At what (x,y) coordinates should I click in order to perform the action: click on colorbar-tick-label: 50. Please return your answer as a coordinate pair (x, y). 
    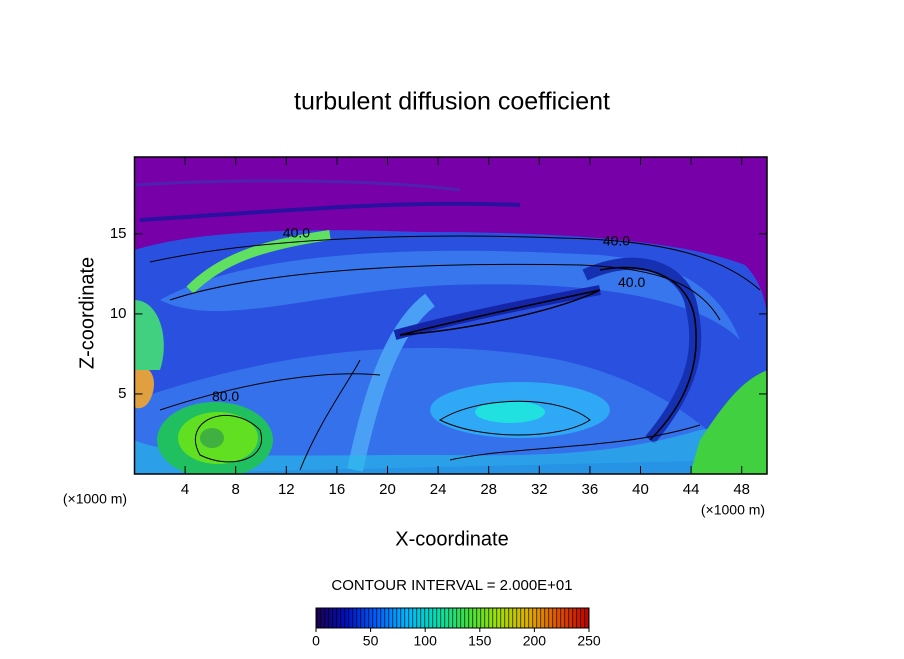
    Looking at the image, I should click on (371, 641).